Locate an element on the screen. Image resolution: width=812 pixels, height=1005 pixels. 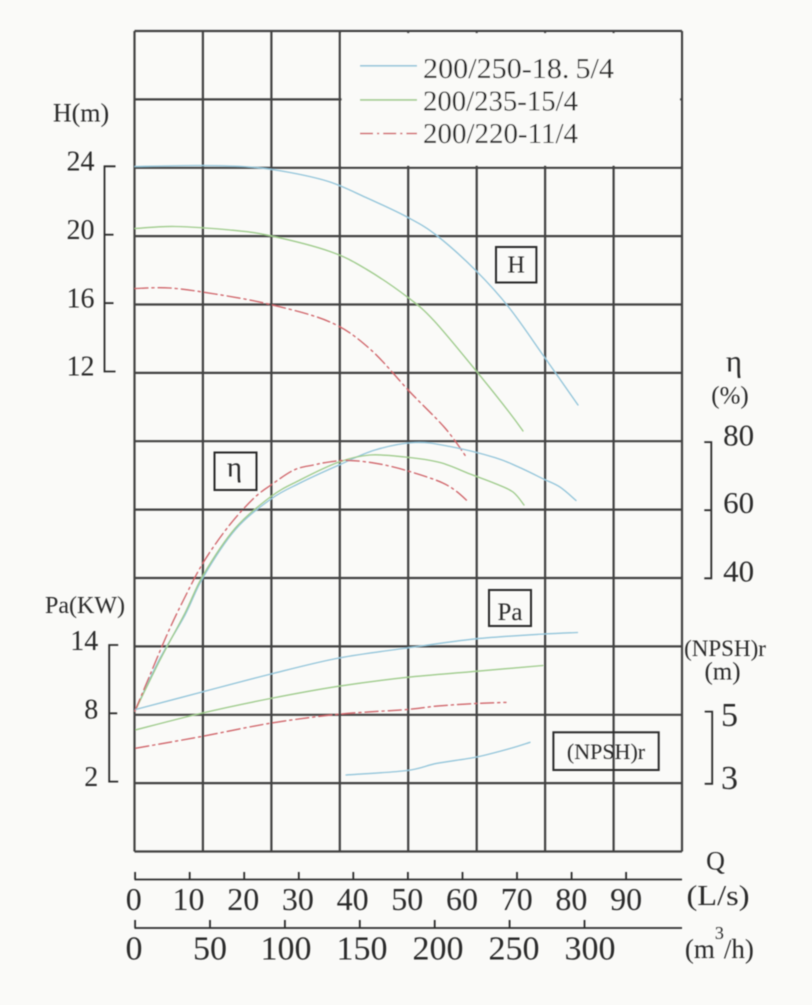
svg-text: 250 is located at coordinates (514, 949).